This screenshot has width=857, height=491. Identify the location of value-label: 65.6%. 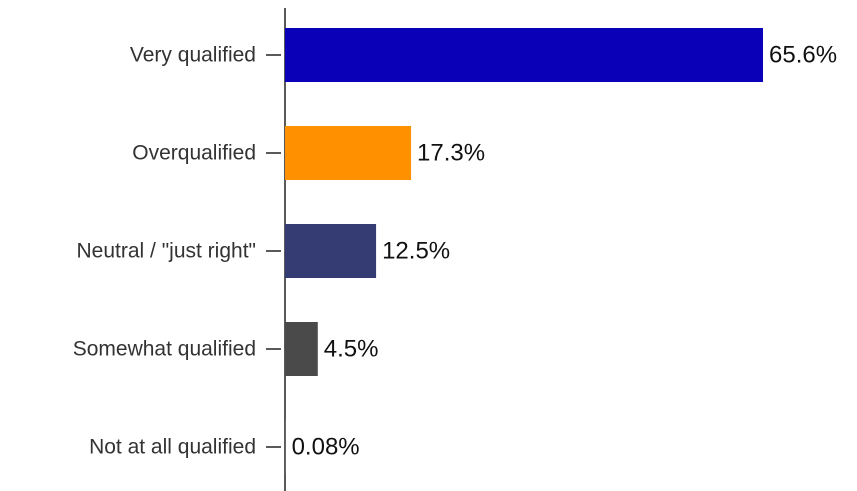
(803, 54).